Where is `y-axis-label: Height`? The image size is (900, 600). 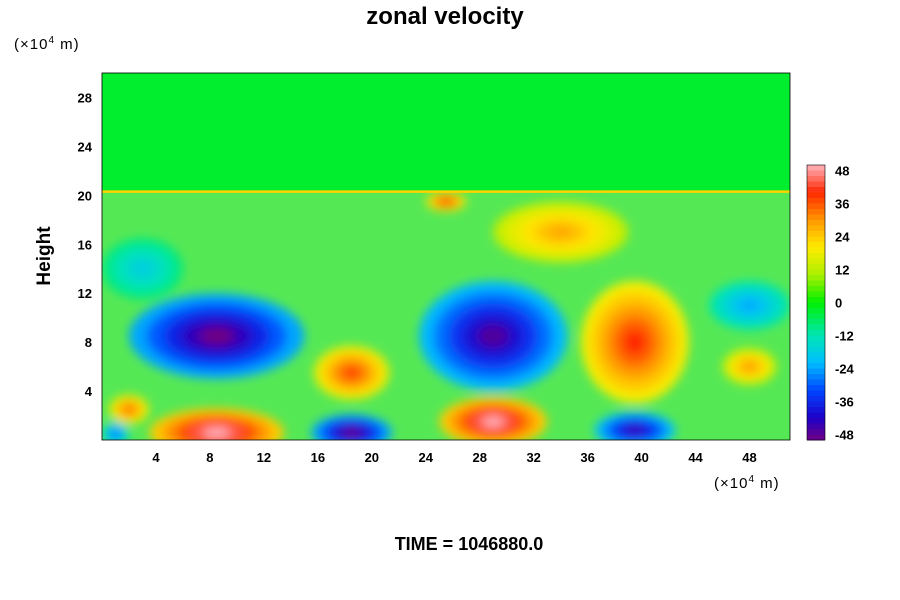
y-axis-label: Height is located at coordinates (44, 256).